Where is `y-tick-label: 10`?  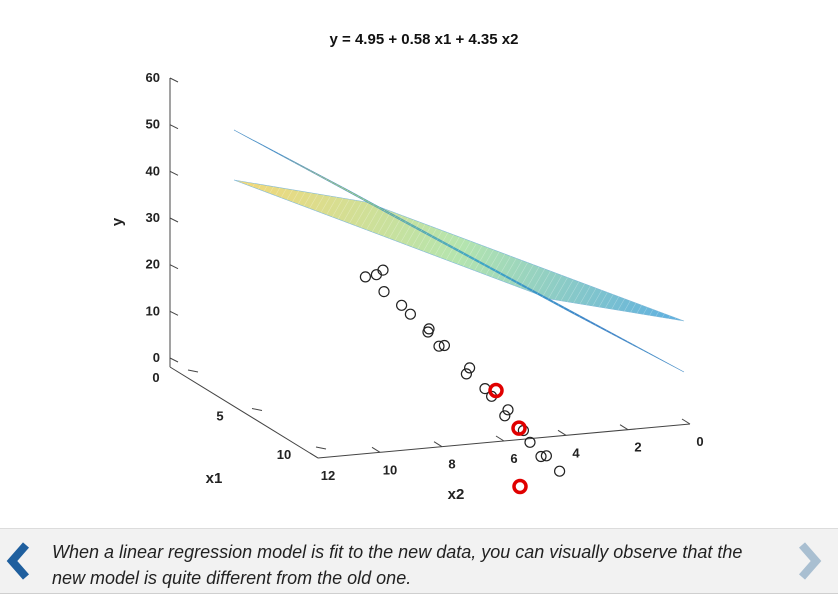 y-tick-label: 10 is located at coordinates (153, 310).